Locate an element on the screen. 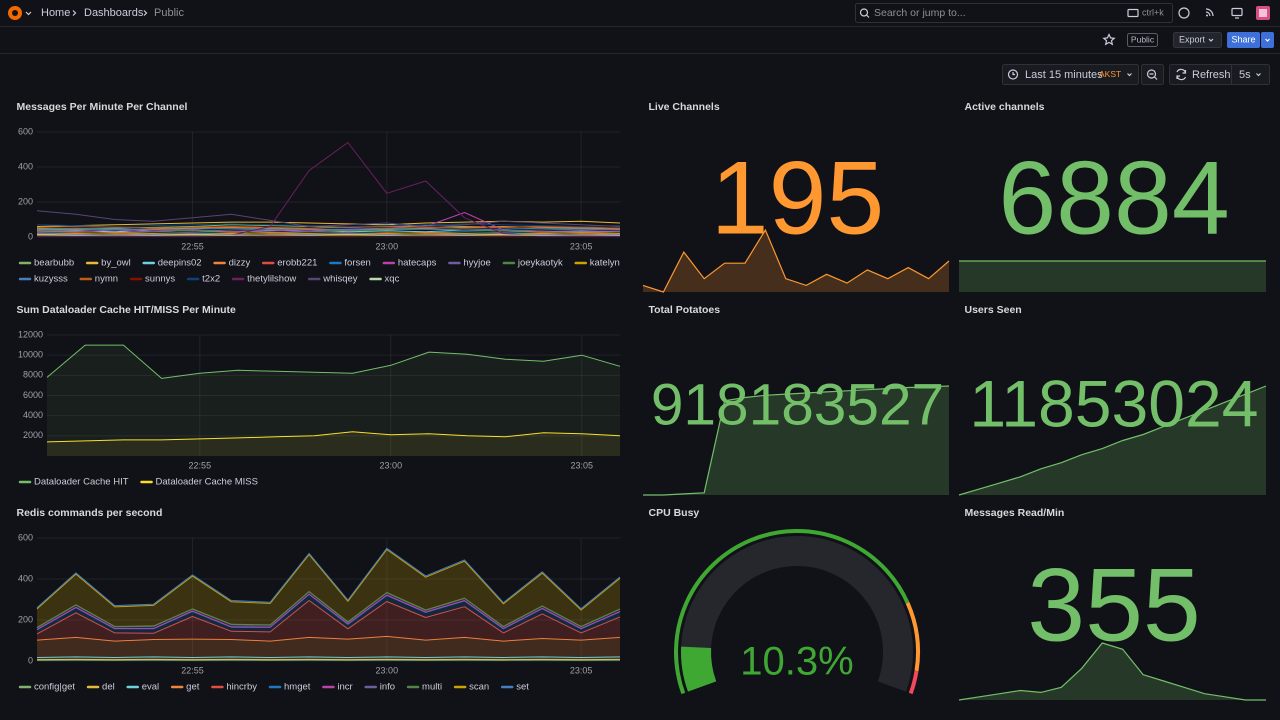 This screenshot has height=720, width=1280. panel-title: Sum Dataloader Cache HIT/MISS Per Minute is located at coordinates (127, 310).